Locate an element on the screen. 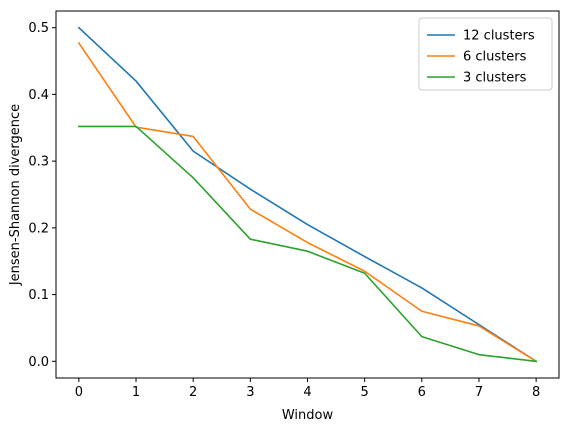 Image resolution: width=567 pixels, height=432 pixels. y-tick-label: 0.3 is located at coordinates (38, 162).